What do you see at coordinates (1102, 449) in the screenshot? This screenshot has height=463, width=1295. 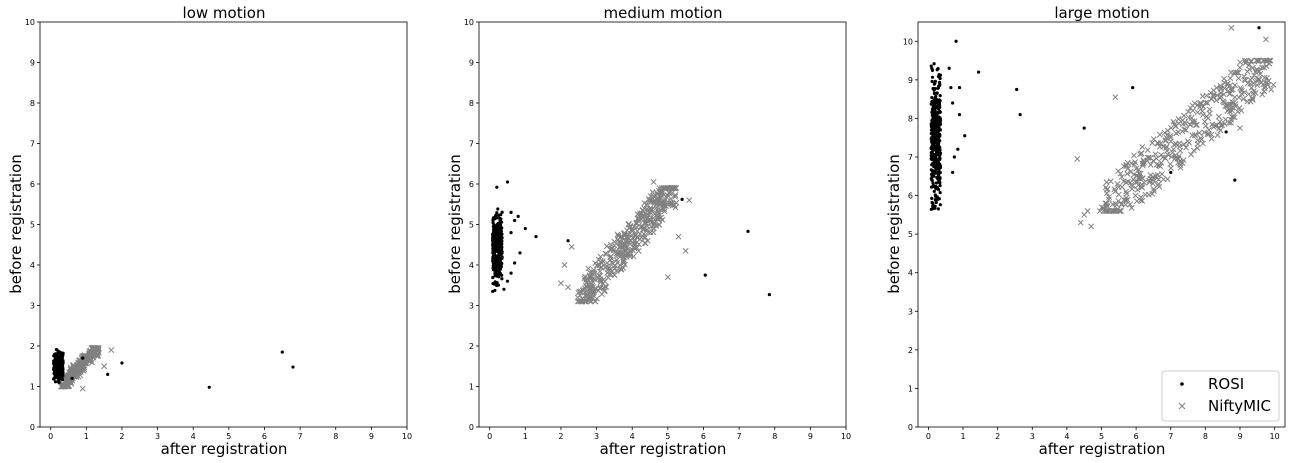 I see `x-axis-label: after registration` at bounding box center [1102, 449].